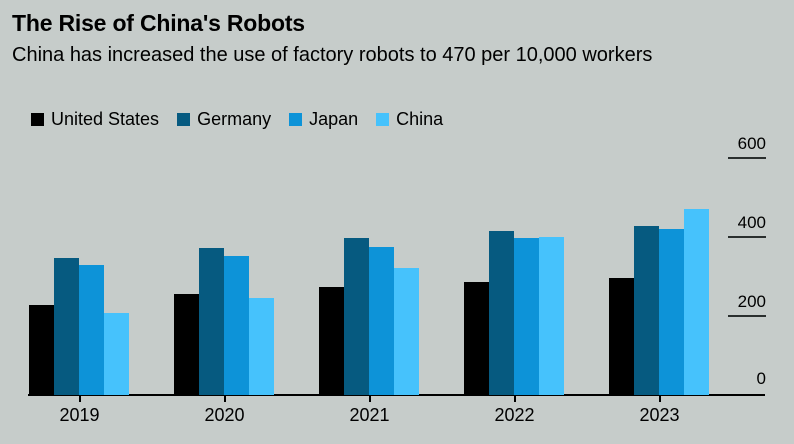 This screenshot has width=794, height=444. Describe the element at coordinates (41, 350) in the screenshot. I see `bar-united-states-2019` at that location.